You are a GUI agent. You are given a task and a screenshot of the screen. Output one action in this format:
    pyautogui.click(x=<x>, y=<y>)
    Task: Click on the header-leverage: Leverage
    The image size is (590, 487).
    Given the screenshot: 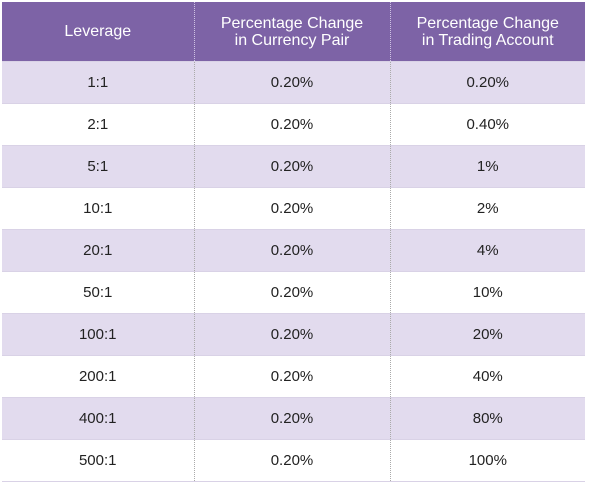 What is the action you would take?
    pyautogui.click(x=98, y=32)
    